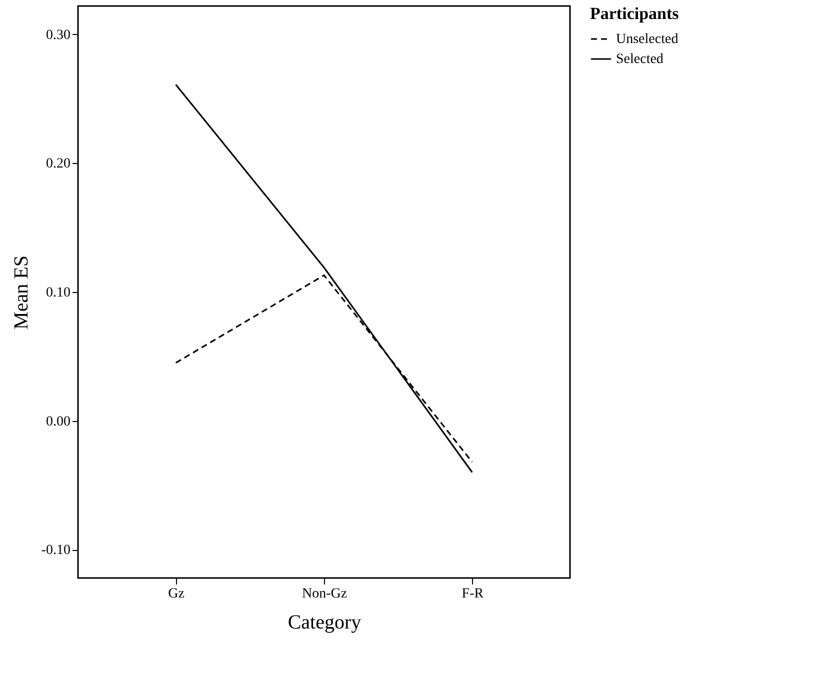 Image resolution: width=816 pixels, height=676 pixels. Describe the element at coordinates (58, 35) in the screenshot. I see `y-tick-label: 0.30` at that location.